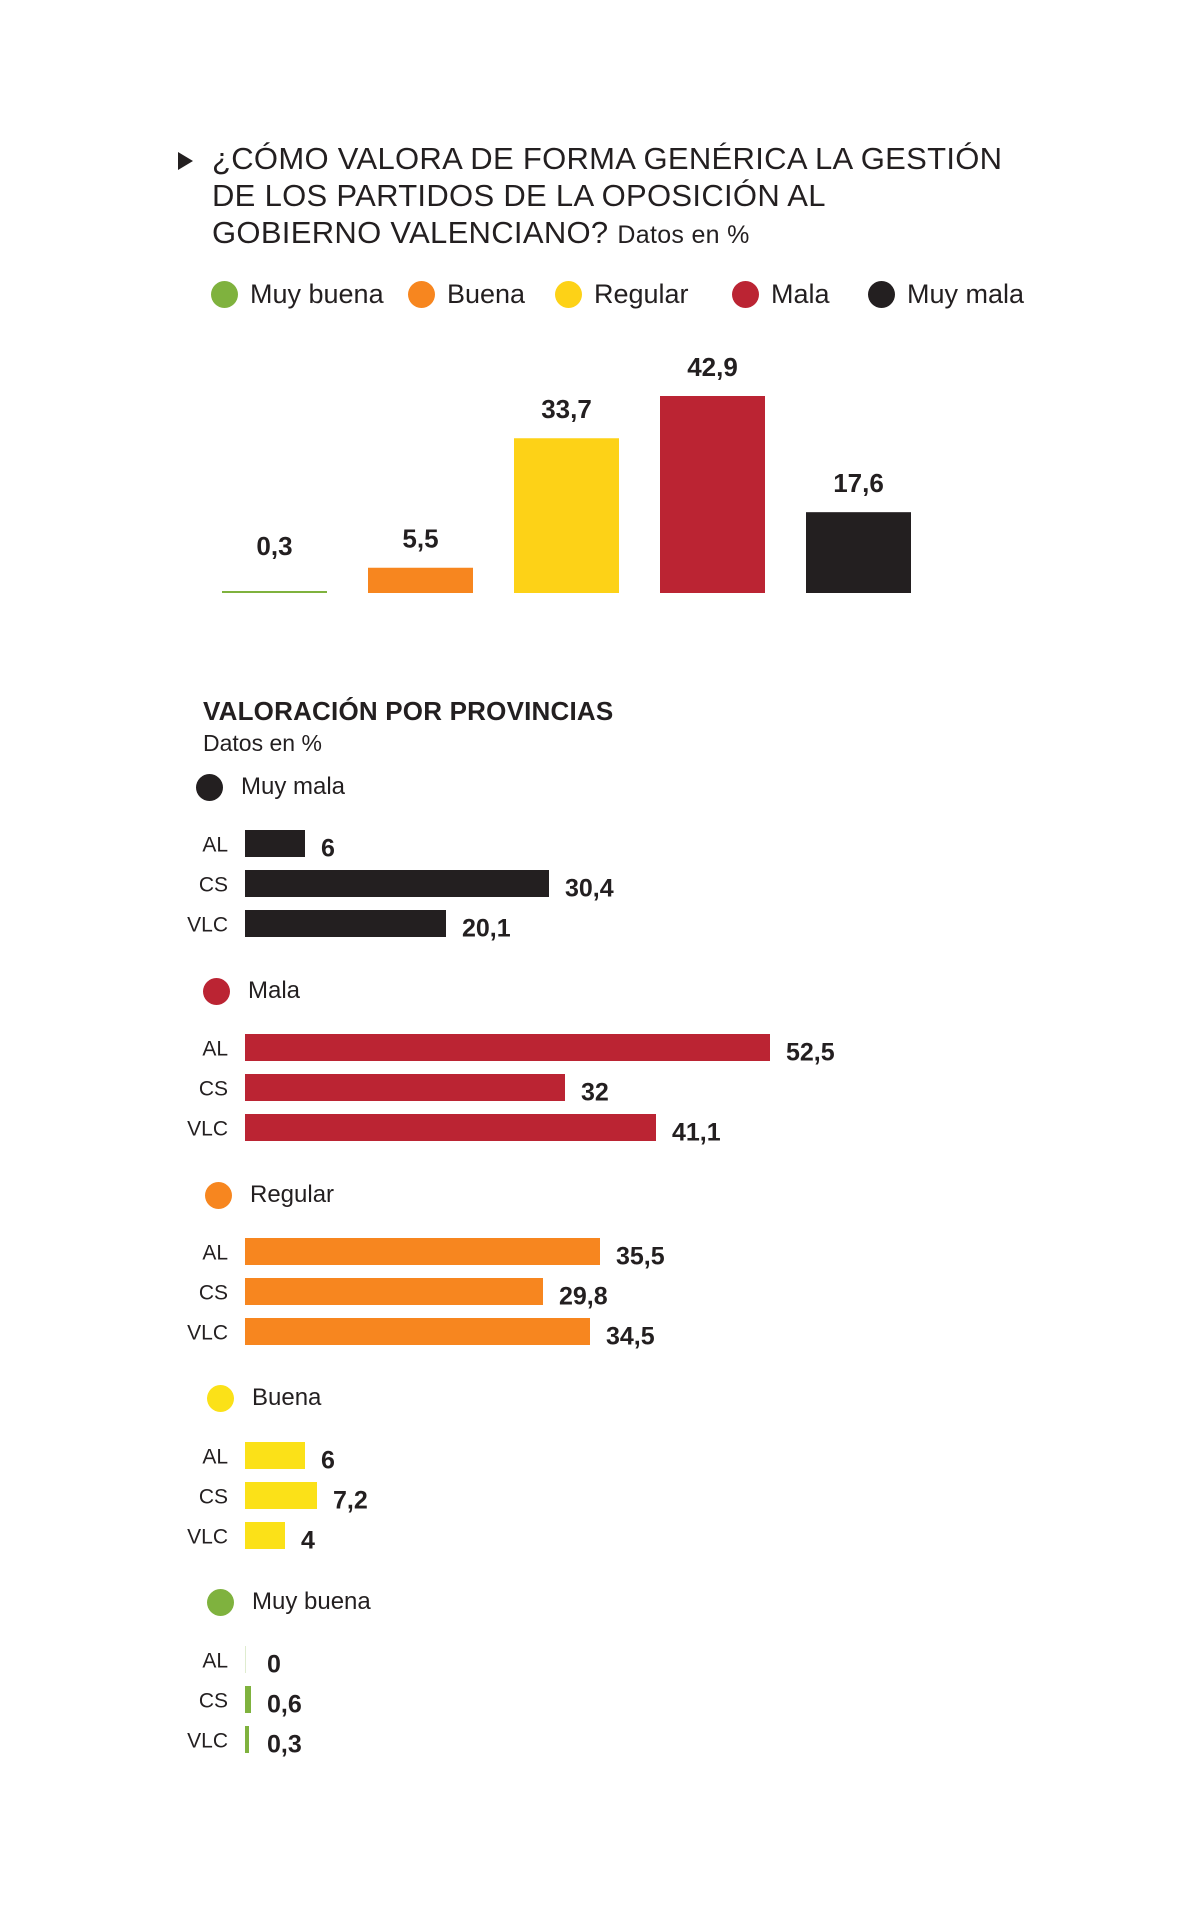 The image size is (1200, 1911). Describe the element at coordinates (292, 1194) in the screenshot. I see `group-label-regular: Regular` at that location.